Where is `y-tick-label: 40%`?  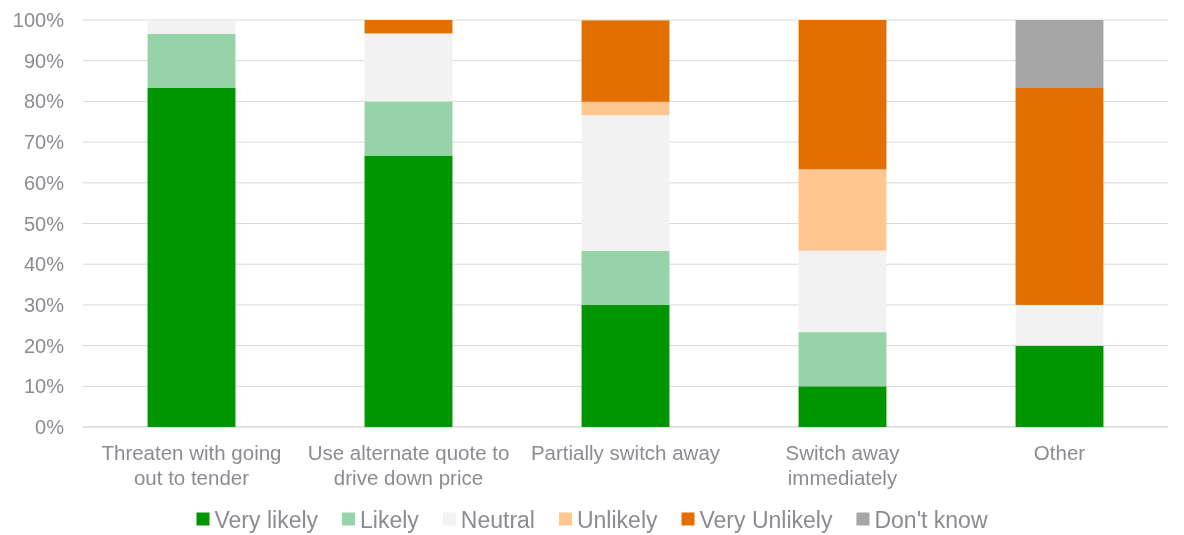 y-tick-label: 40% is located at coordinates (44, 264).